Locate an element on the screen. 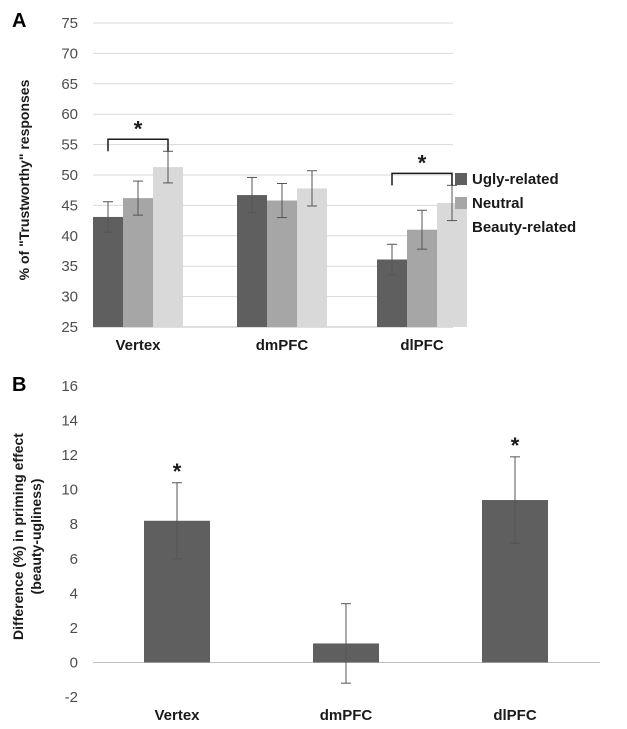 The height and width of the screenshot is (729, 627). legend-label: Ugly-related is located at coordinates (515, 179).